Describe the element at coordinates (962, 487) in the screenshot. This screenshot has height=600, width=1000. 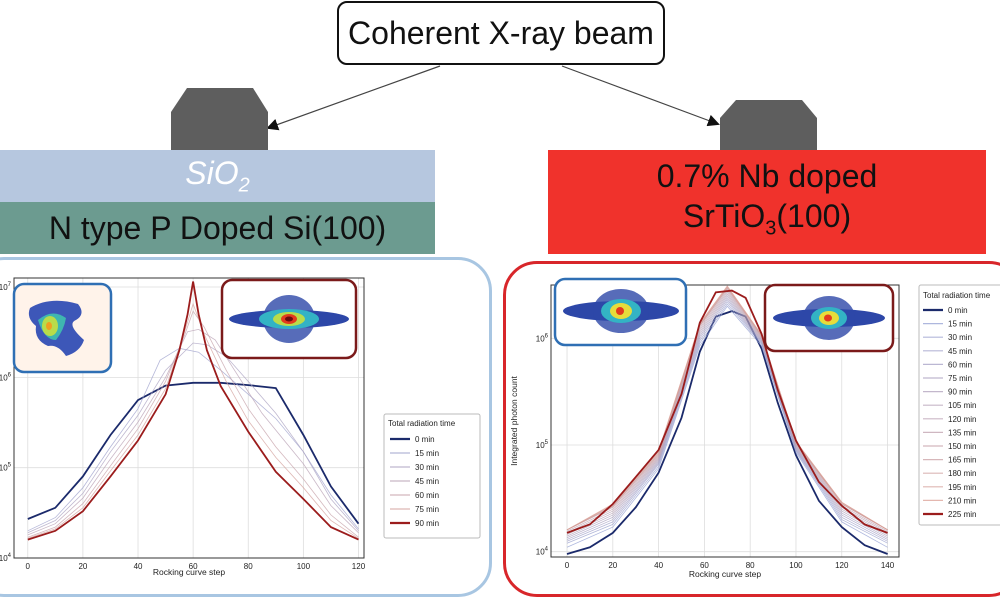
I see `legend-entry: 195 min` at that location.